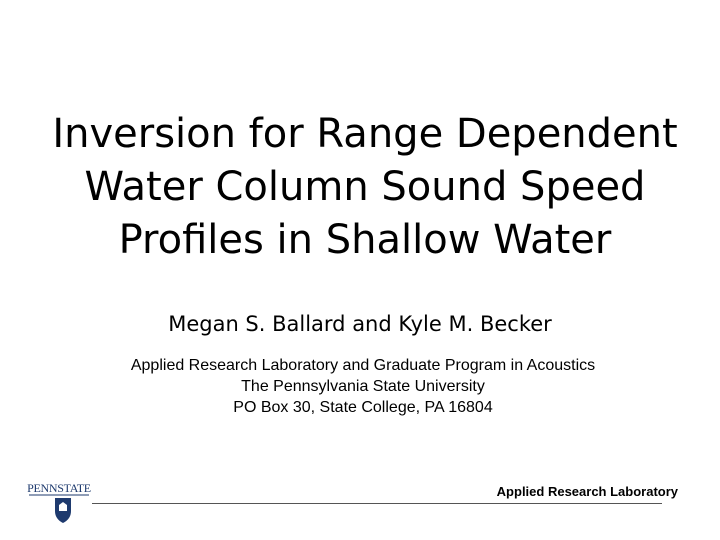 The image size is (720, 540). Describe the element at coordinates (587, 491) in the screenshot. I see `footer-text: Applied Research Laboratory` at that location.